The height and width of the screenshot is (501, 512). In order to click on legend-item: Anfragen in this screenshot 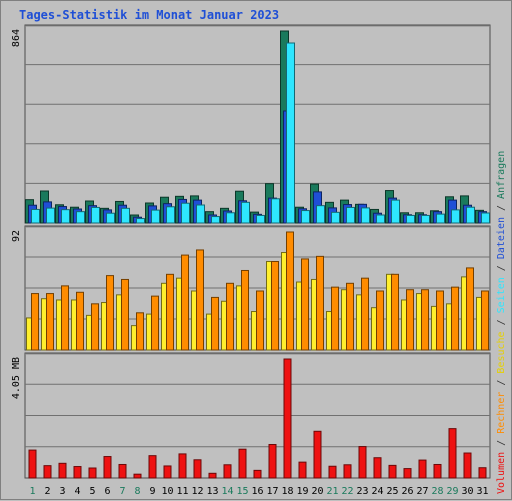, I will do `click(501, 175)`.